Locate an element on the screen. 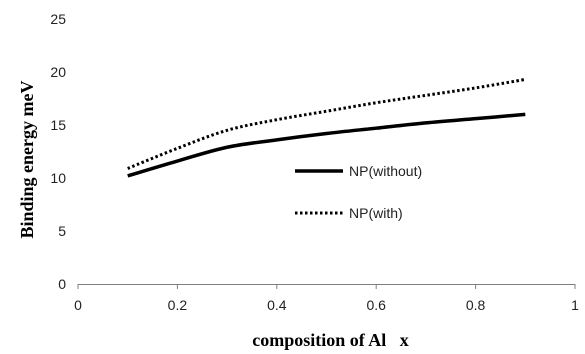  x-axis-ticks: 0 0.2 0.4 0.6 0.8 1 is located at coordinates (326, 298).